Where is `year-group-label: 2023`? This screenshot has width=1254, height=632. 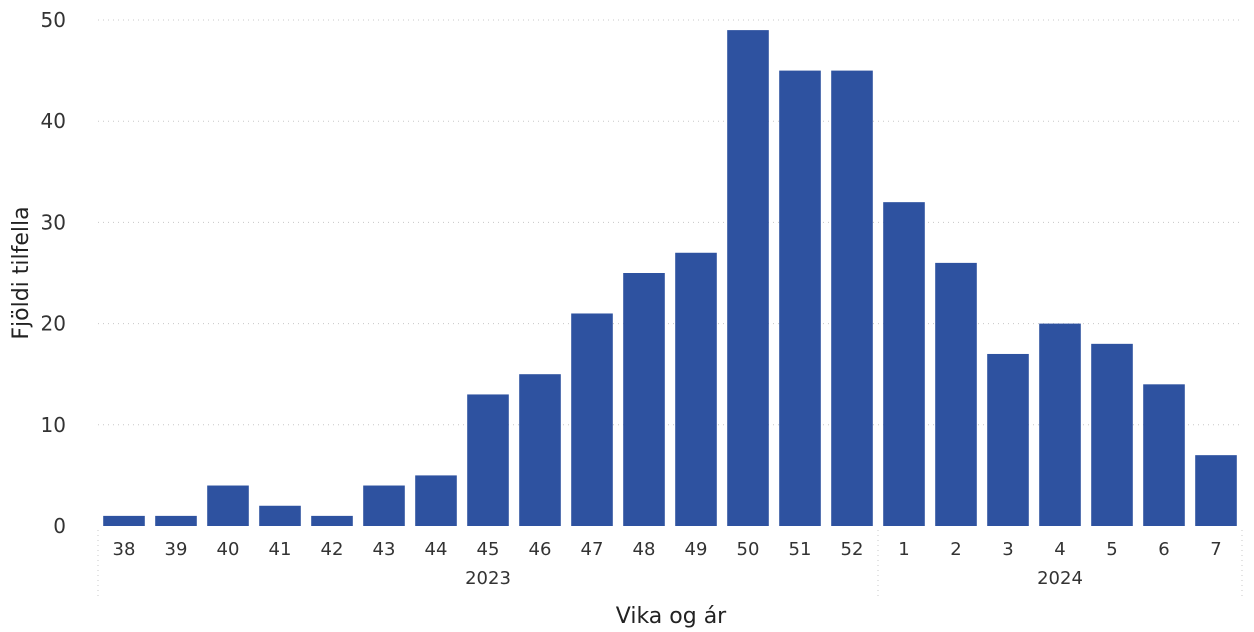
year-group-label: 2023 is located at coordinates (488, 578).